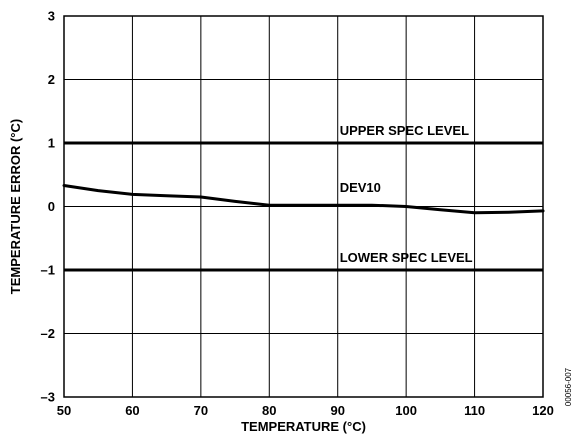  What do you see at coordinates (51, 16) in the screenshot?
I see `y-tick-label-0: 3` at bounding box center [51, 16].